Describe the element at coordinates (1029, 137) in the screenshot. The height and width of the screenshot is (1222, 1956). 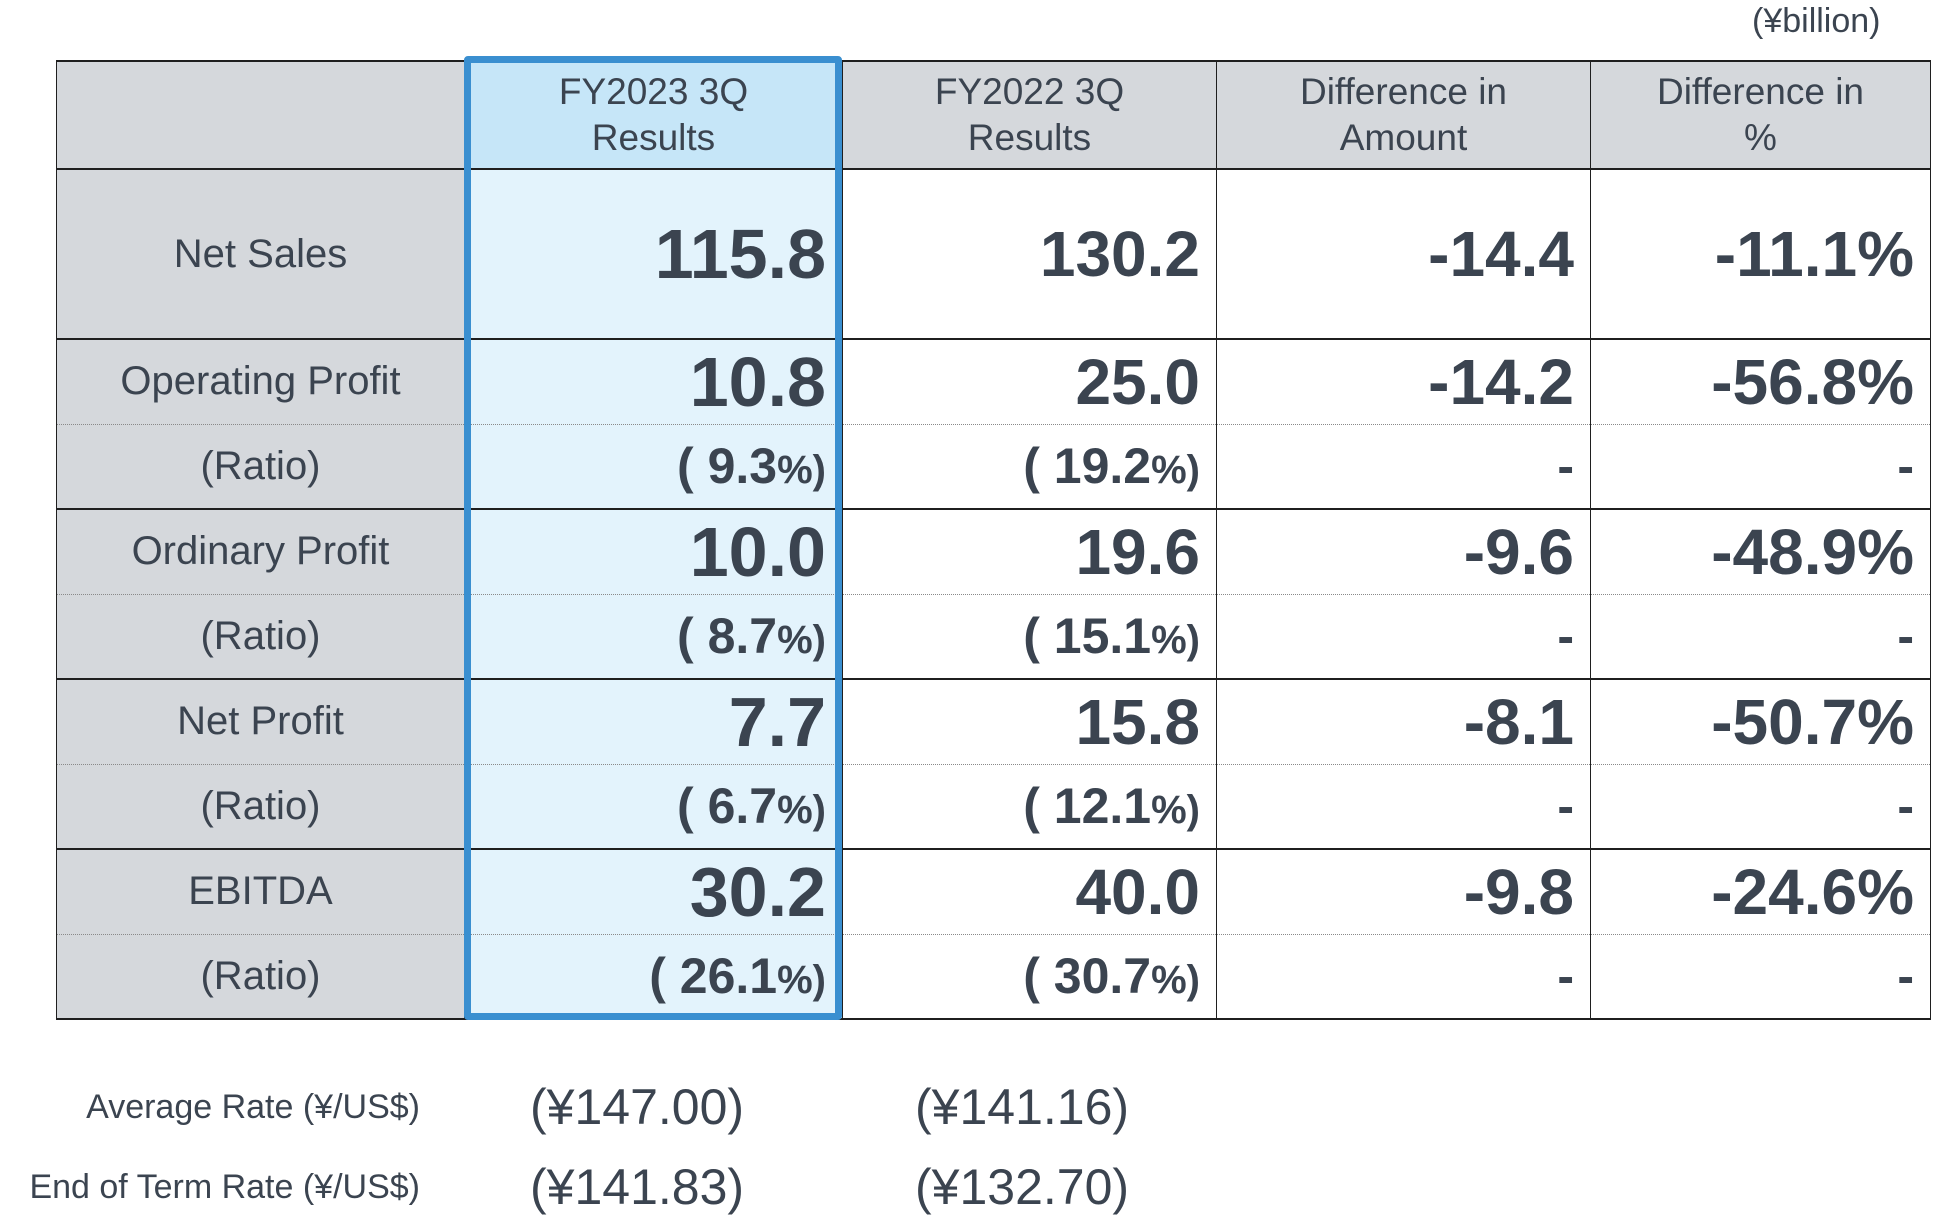
I see `header-fy2022-line2: Results` at that location.